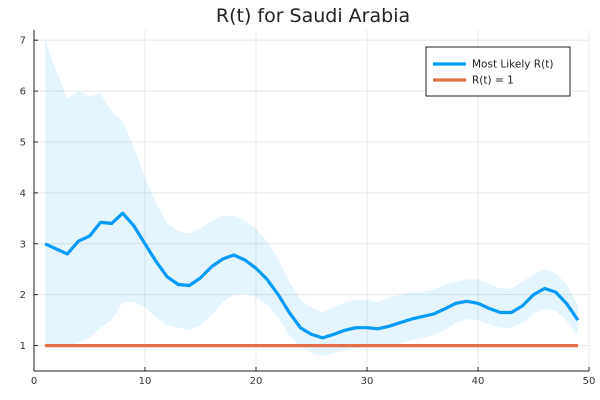  Describe the element at coordinates (145, 381) in the screenshot. I see `x-tick-label: 10` at that location.